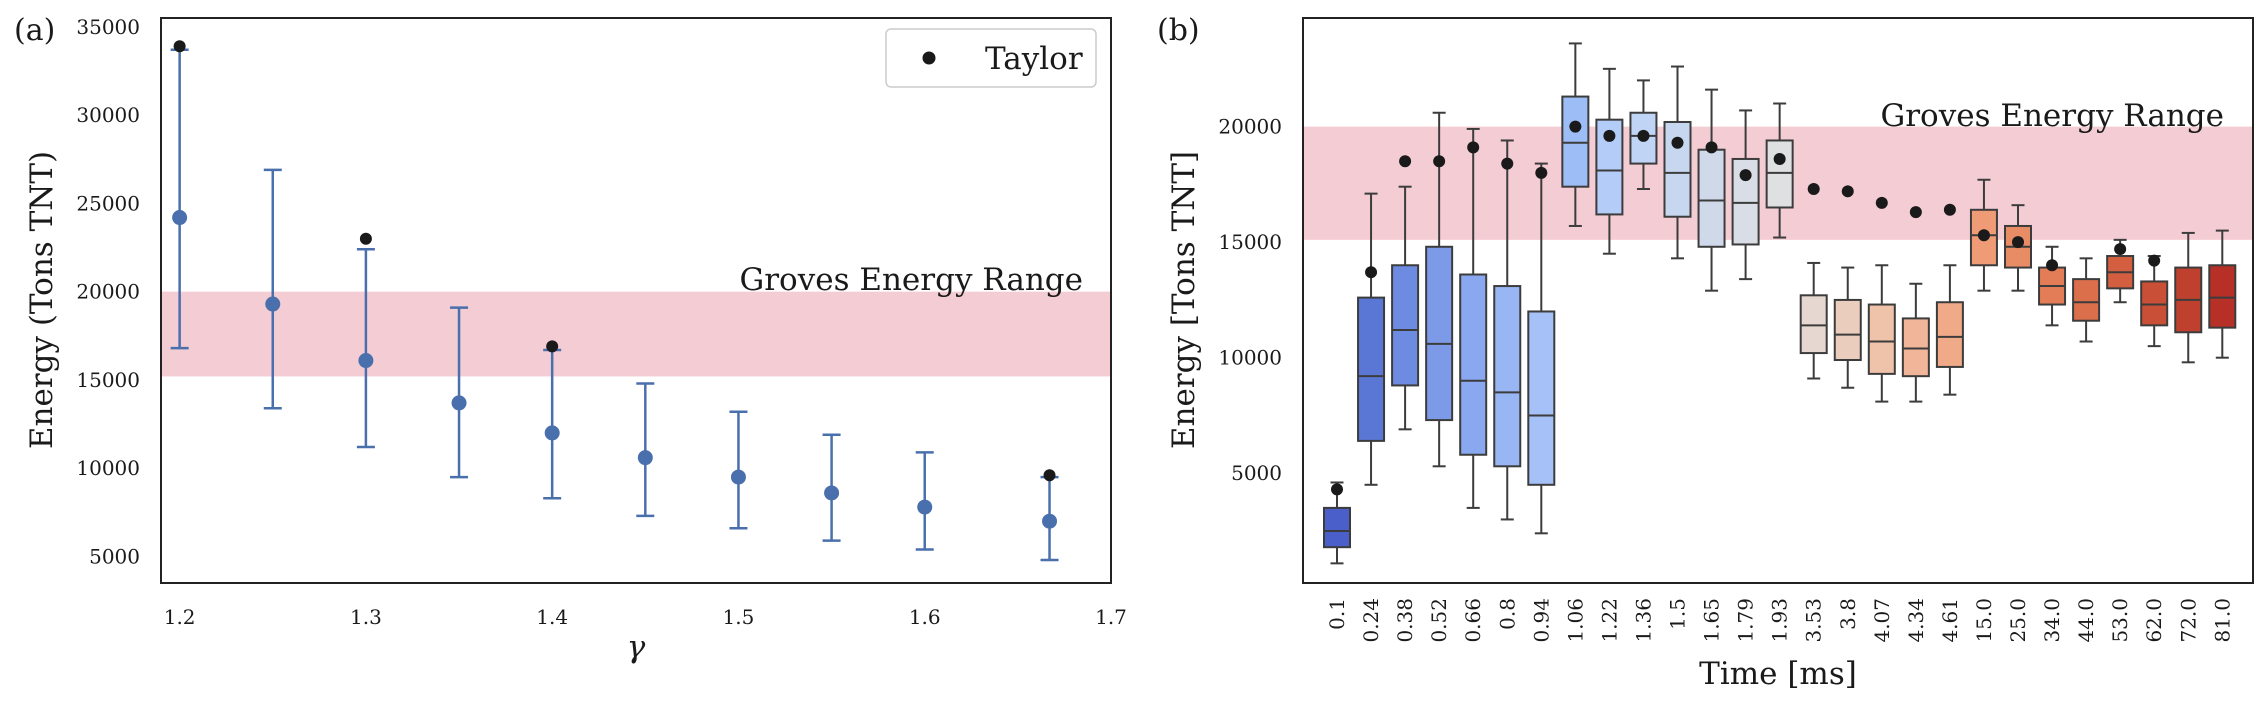  I want to click on x-tick-label: 15.0, so click(1984, 620).